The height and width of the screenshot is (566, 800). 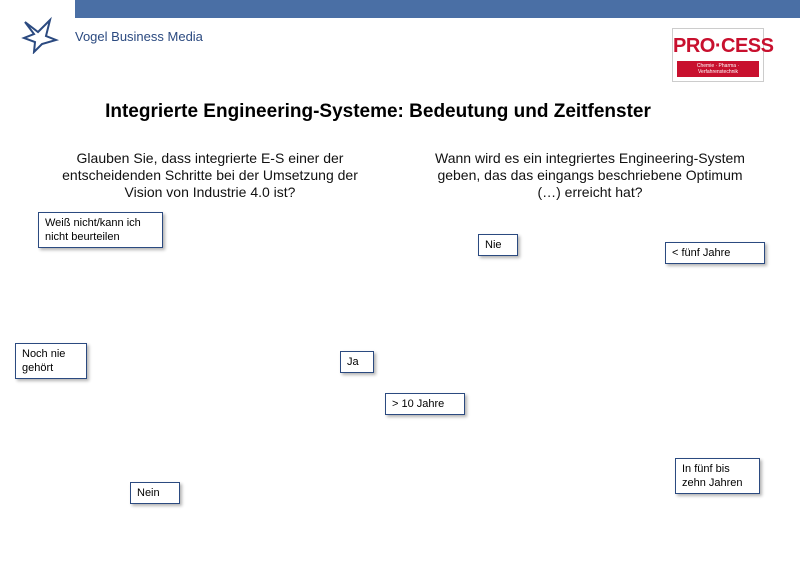 What do you see at coordinates (40, 35) in the screenshot?
I see `company-logo: 48,715,823,711,822,436,825,015,8` at bounding box center [40, 35].